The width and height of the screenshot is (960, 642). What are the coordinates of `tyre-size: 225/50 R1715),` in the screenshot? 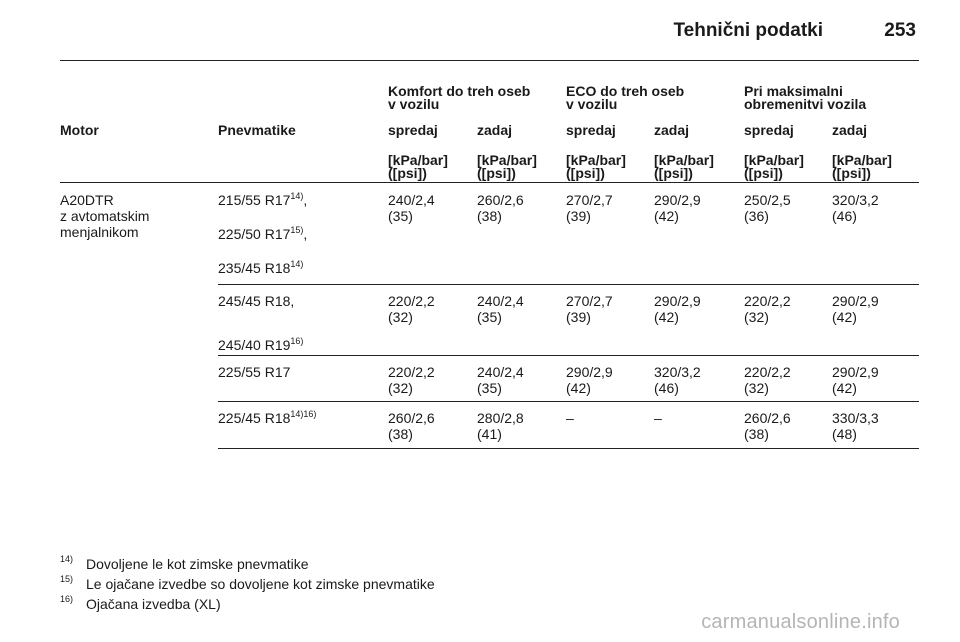 It's located at (263, 233).